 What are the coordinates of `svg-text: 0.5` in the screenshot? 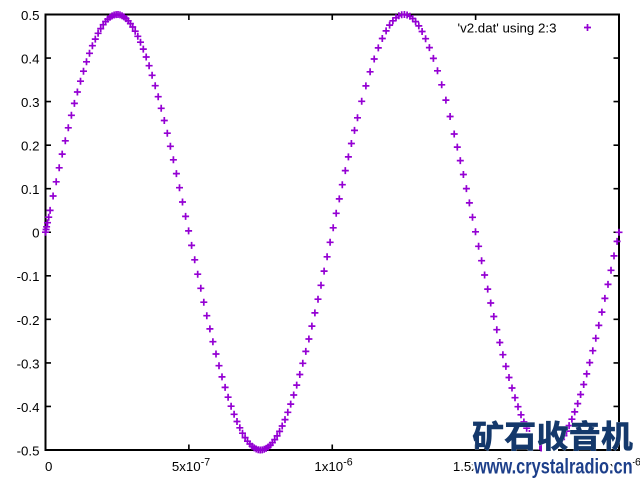 It's located at (30, 15).